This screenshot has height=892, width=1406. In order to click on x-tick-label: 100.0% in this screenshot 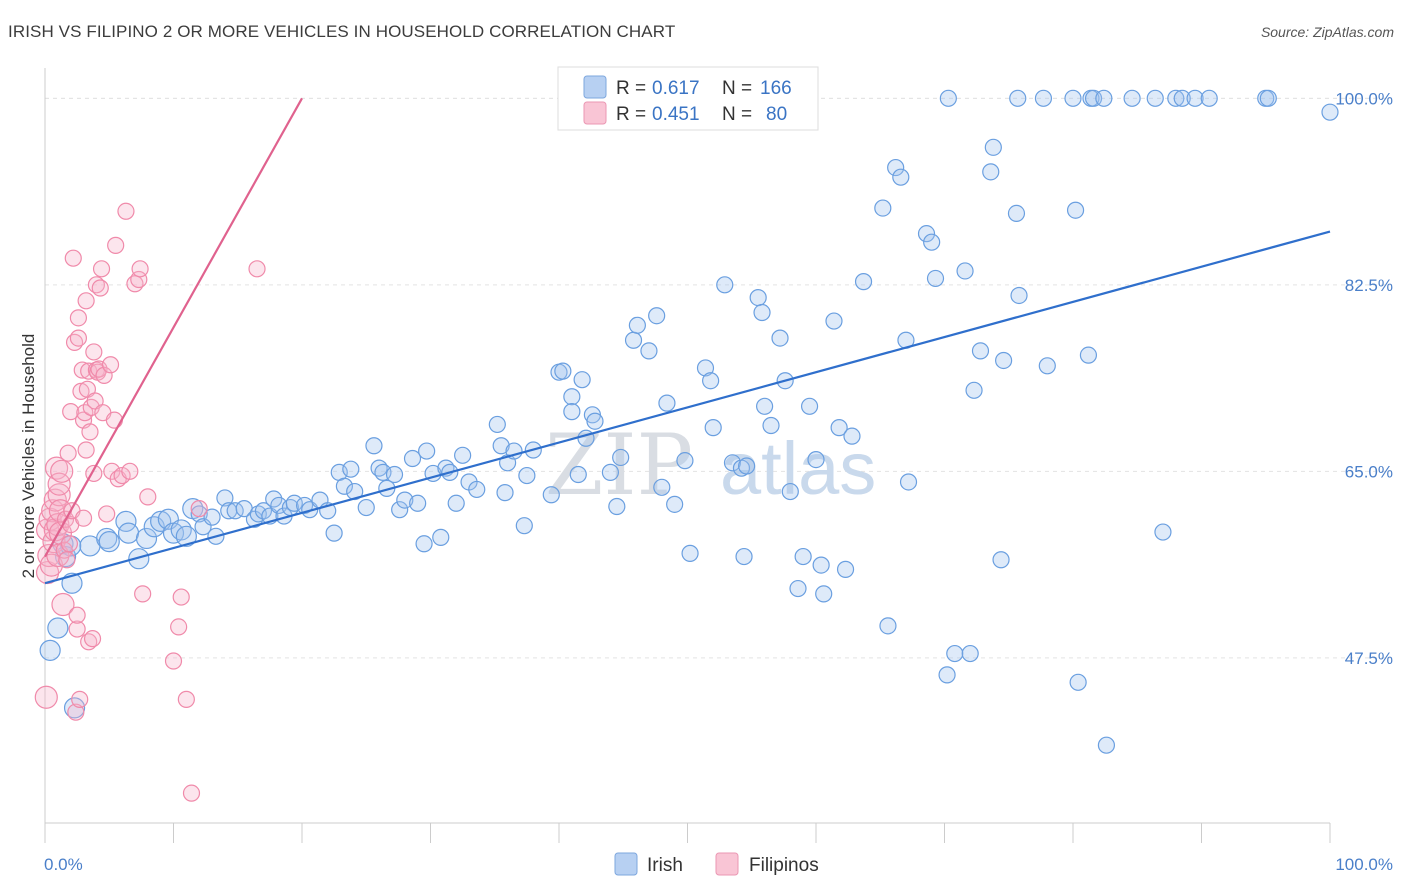, I will do `click(1364, 864)`.